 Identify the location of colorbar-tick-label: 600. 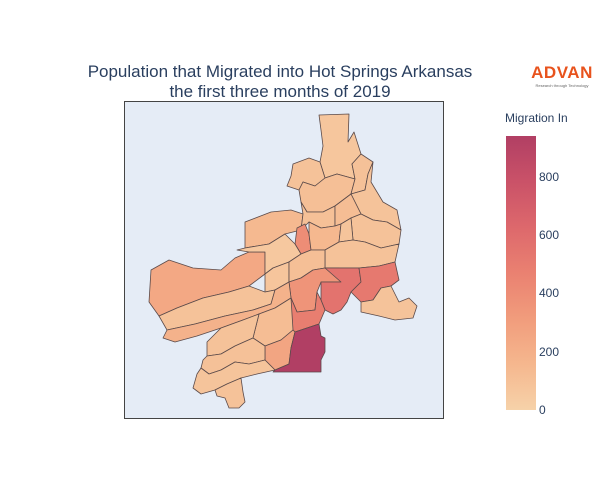
(549, 235).